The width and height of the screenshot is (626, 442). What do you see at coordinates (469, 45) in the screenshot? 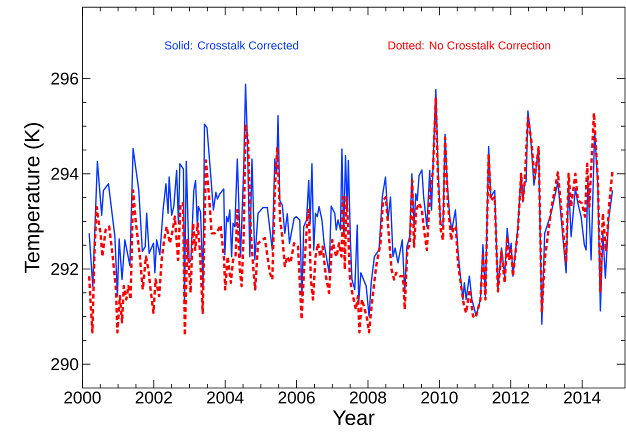
I see `text: Dotted: No Crosstalk Correction` at bounding box center [469, 45].